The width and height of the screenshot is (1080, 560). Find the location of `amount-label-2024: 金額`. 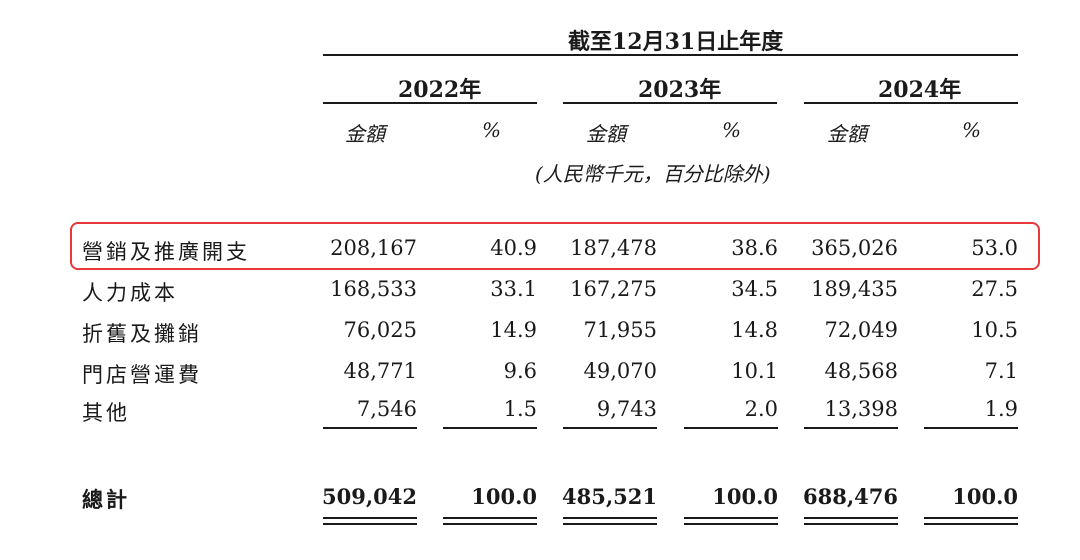

amount-label-2024: 金額 is located at coordinates (847, 134).